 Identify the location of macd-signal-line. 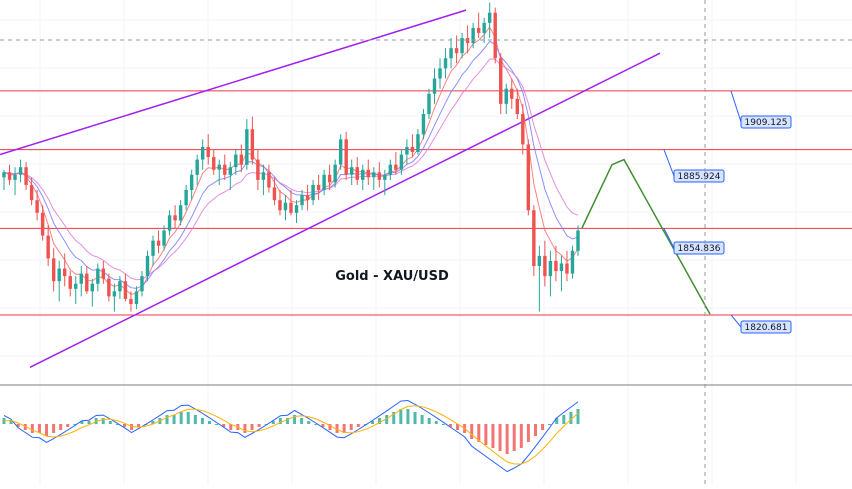
(291, 435).